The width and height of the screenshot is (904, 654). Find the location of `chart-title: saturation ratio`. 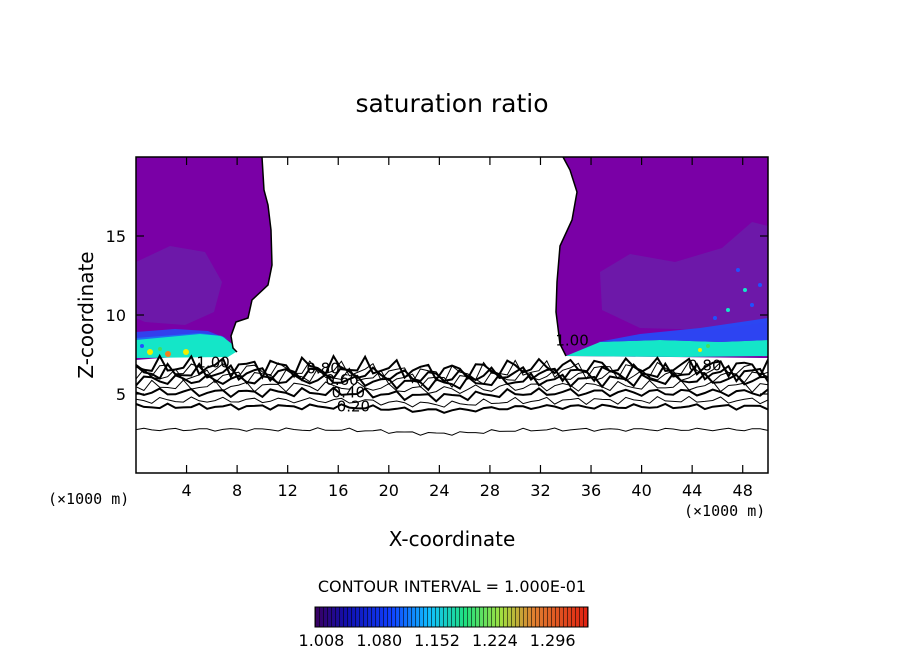

chart-title: saturation ratio is located at coordinates (451, 103).